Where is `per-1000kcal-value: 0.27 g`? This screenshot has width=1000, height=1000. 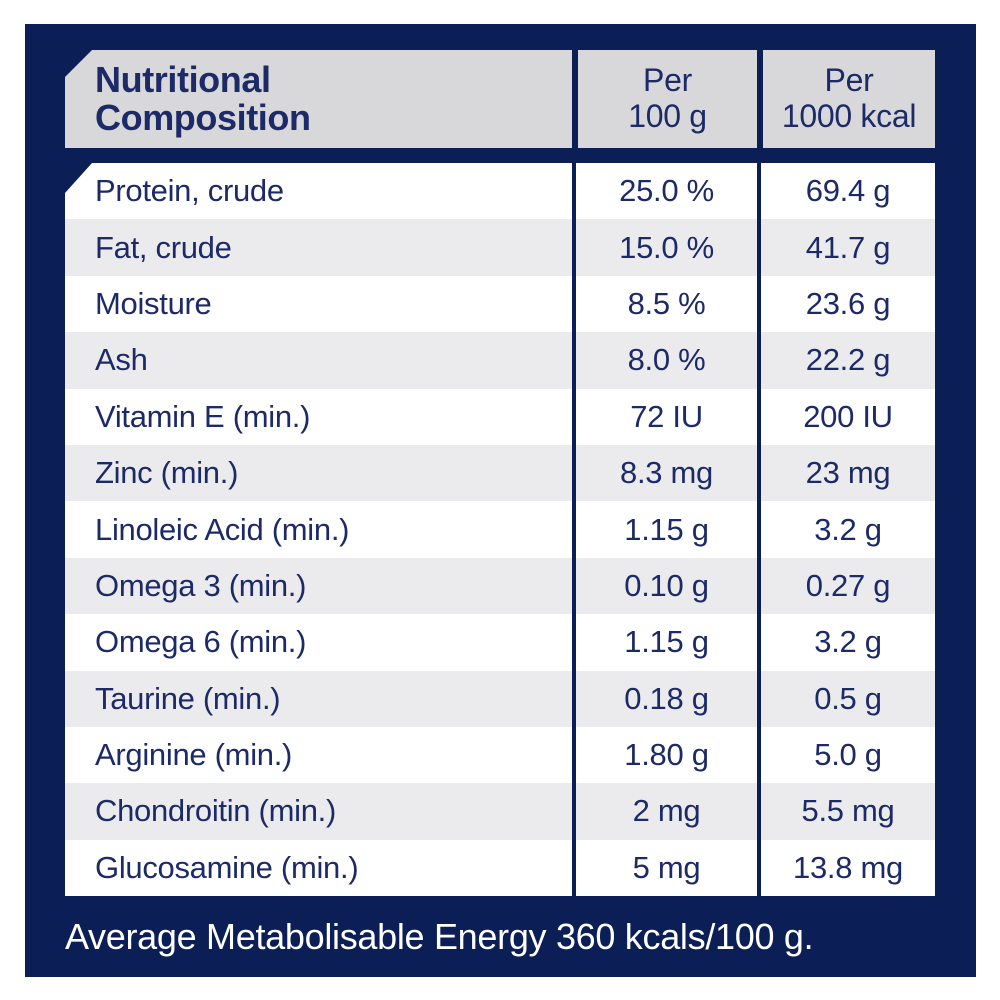
per-1000kcal-value: 0.27 g is located at coordinates (848, 586).